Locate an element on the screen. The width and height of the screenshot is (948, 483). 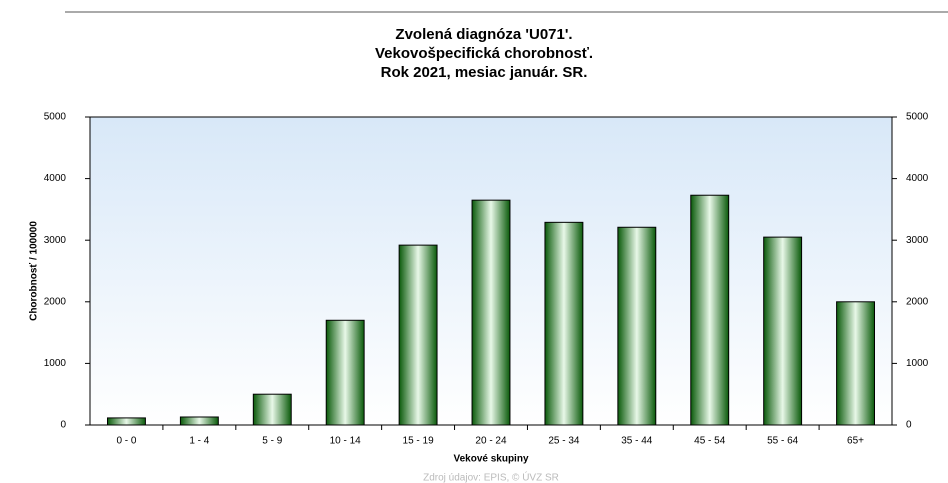
y2-tick-label: 2000 is located at coordinates (917, 301).